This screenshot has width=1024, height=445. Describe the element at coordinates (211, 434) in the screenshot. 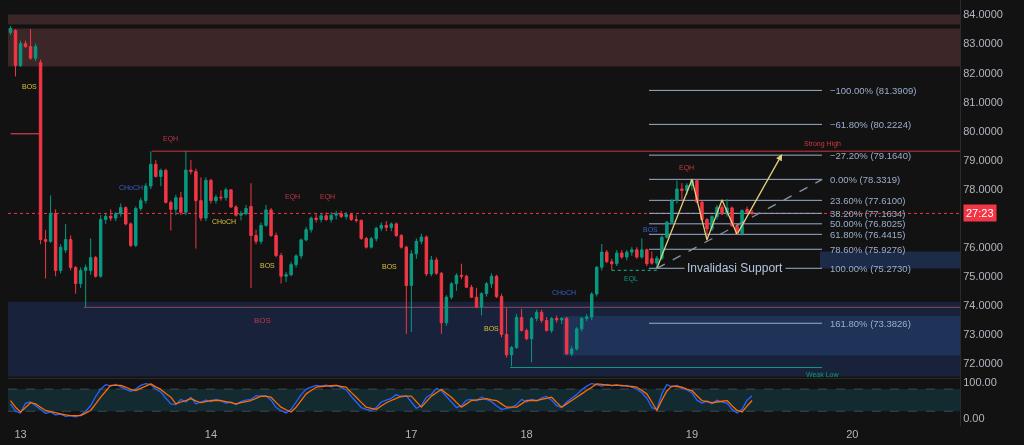

I see `x-tick-label: 14` at that location.